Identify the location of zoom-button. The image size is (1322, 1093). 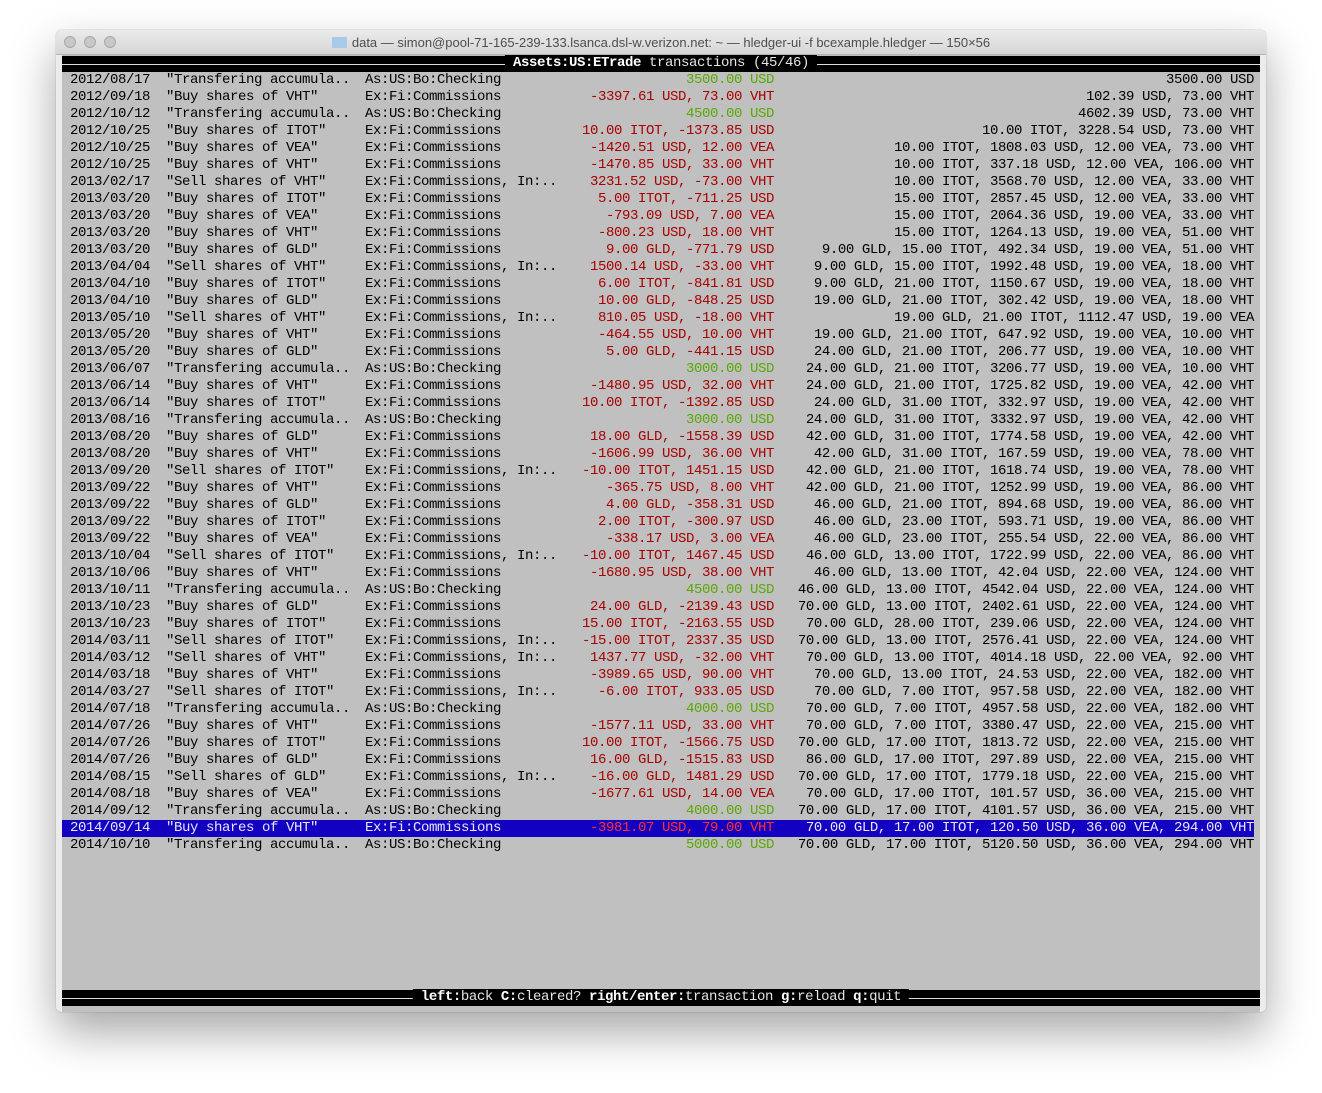
(110, 42).